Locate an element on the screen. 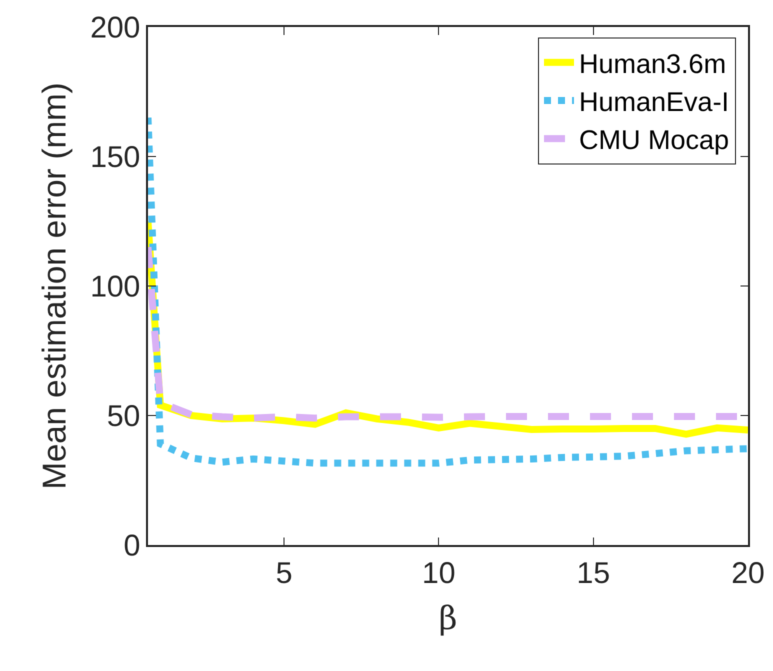 This screenshot has width=773, height=671. x-tick-label: 20 is located at coordinates (748, 573).